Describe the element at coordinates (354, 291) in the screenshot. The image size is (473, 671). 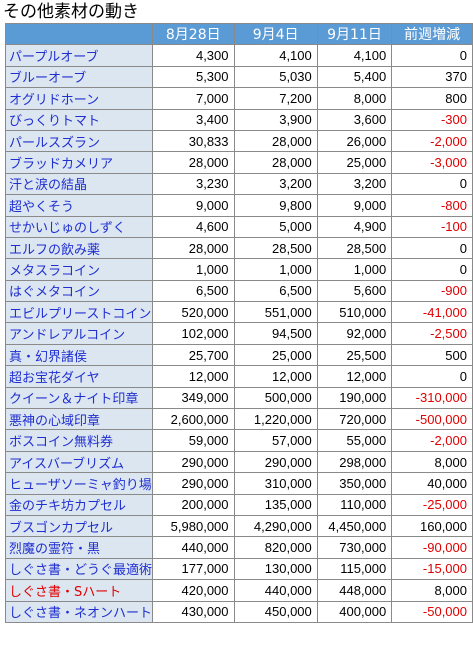
I see `price-sep11-cell: 5,600` at that location.